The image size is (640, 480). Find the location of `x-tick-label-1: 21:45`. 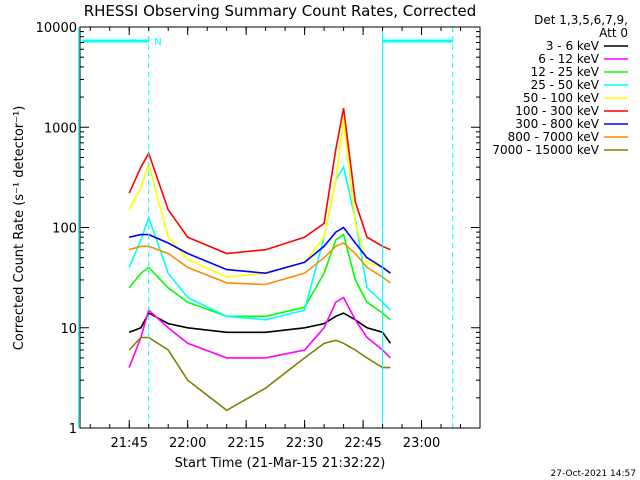

x-tick-label-1: 21:45 is located at coordinates (129, 443).